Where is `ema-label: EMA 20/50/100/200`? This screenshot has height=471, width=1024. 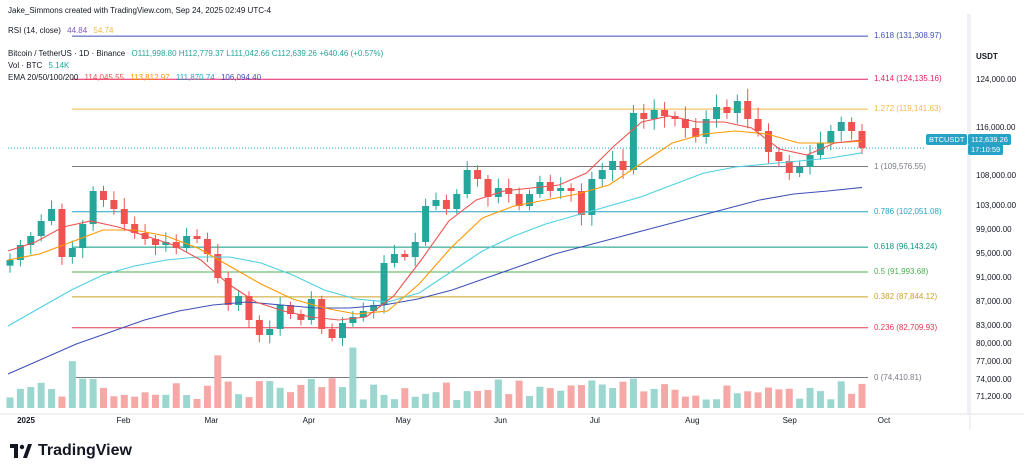 ema-label: EMA 20/50/100/200 is located at coordinates (43, 77).